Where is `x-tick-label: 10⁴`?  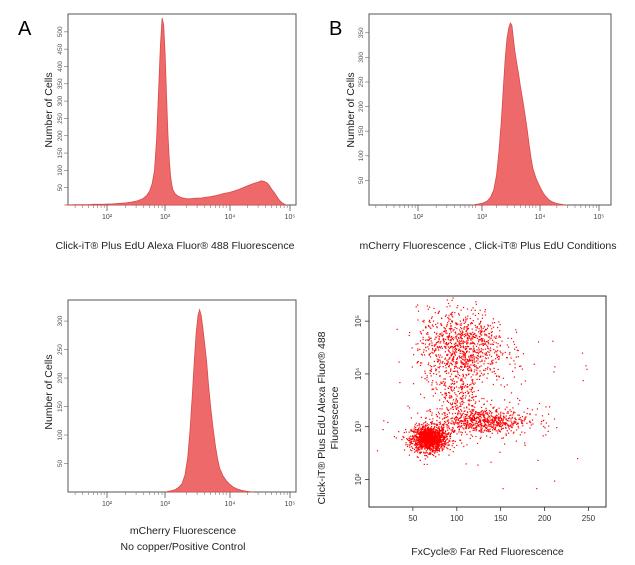 x-tick-label: 10⁴ is located at coordinates (230, 504).